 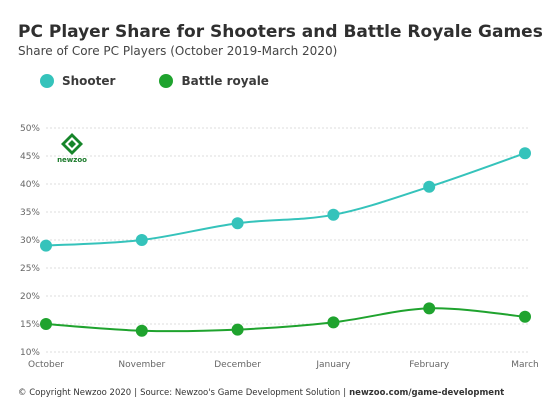 I want to click on legend-item-shooter: Shooter, so click(x=77, y=81).